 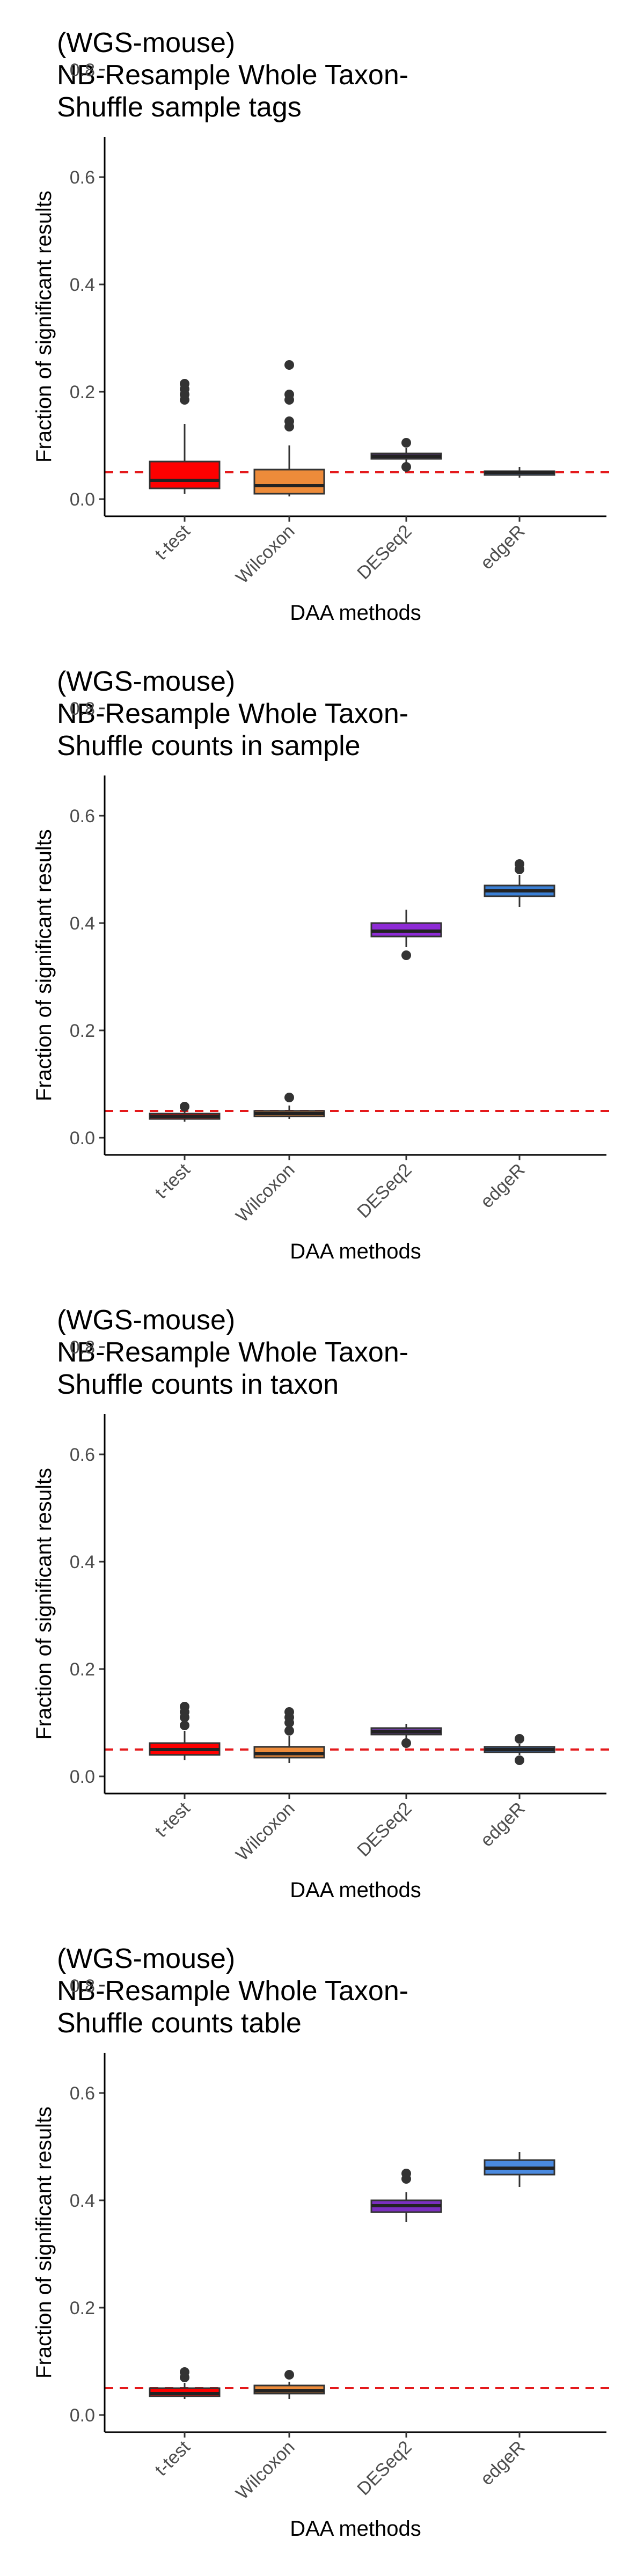 What do you see at coordinates (179, 2023) in the screenshot?
I see `title-line-3: Shuffle counts table` at bounding box center [179, 2023].